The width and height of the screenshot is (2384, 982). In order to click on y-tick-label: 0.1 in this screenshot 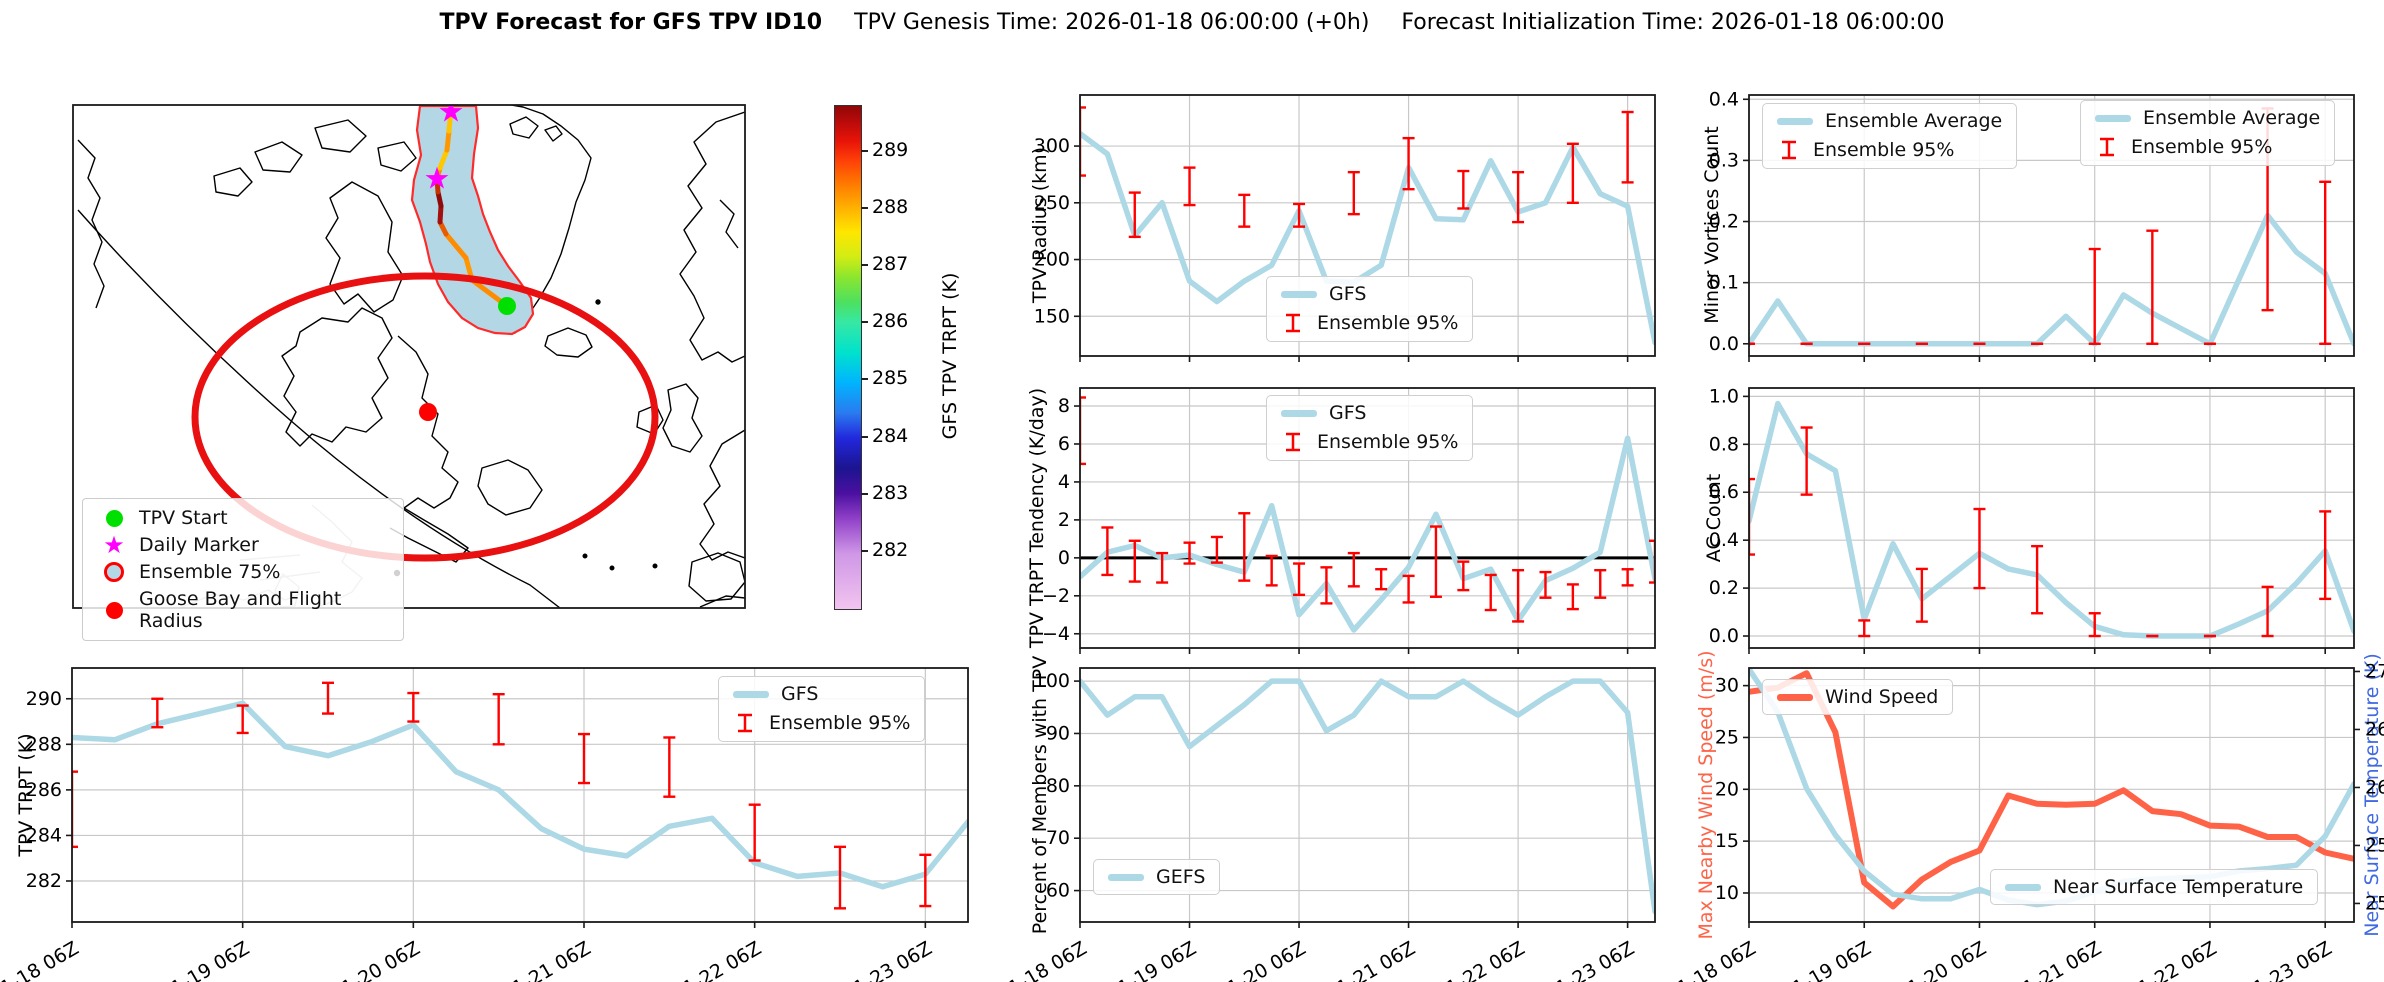, I will do `click(1724, 283)`.